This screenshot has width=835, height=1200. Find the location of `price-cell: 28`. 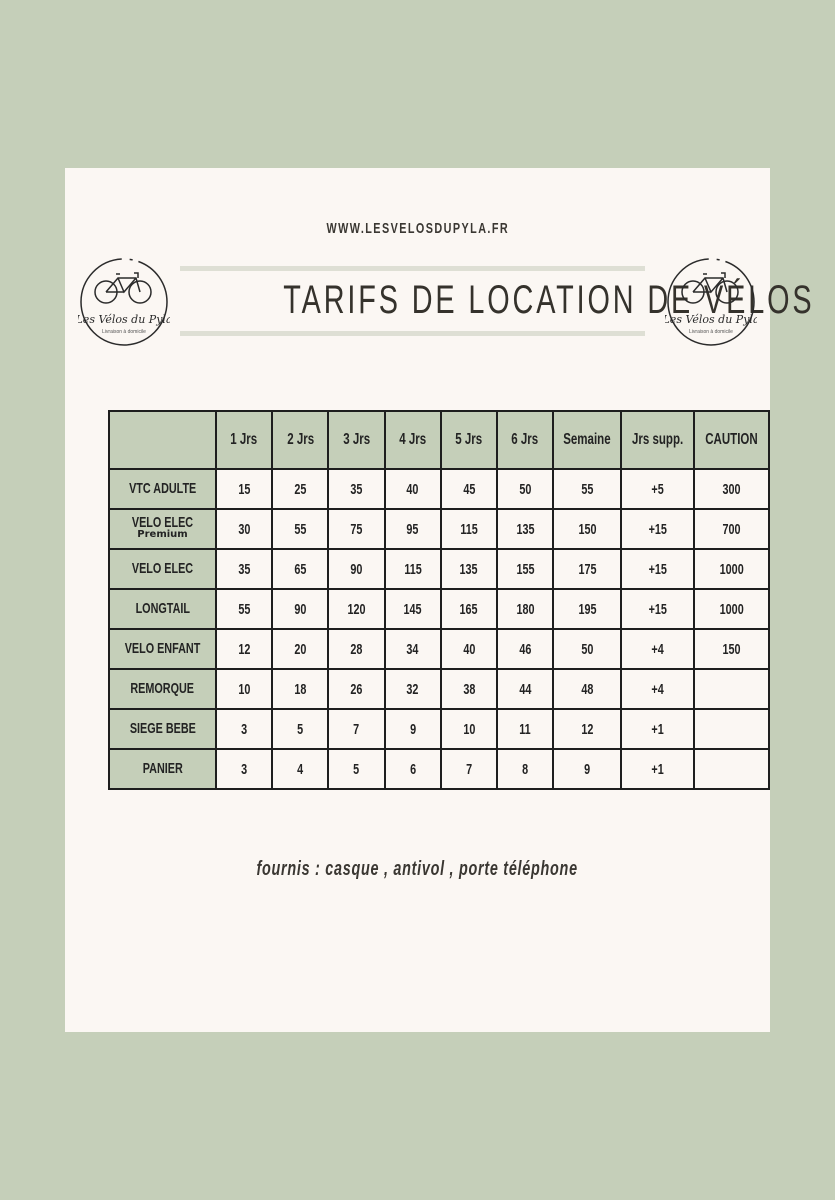

price-cell: 28 is located at coordinates (356, 649).